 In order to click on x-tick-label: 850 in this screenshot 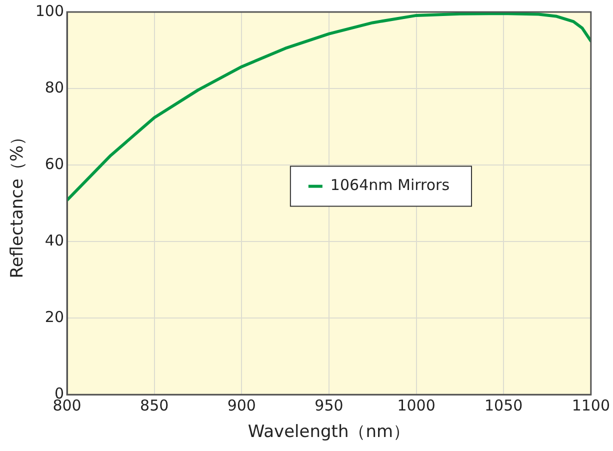, I will do `click(154, 405)`.